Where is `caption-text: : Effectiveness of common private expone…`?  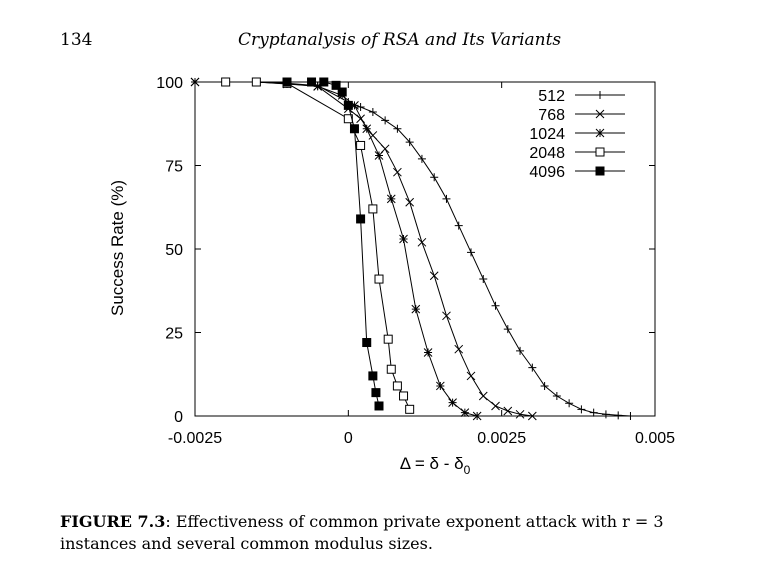
caption-text: : Effectiveness of common private expone… is located at coordinates (362, 532).